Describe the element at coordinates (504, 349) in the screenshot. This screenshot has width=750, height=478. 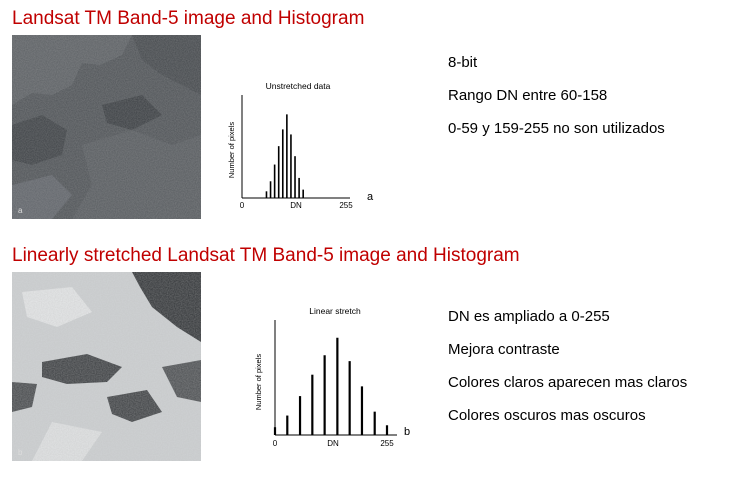
I see `note-item: Mejora contraste` at that location.